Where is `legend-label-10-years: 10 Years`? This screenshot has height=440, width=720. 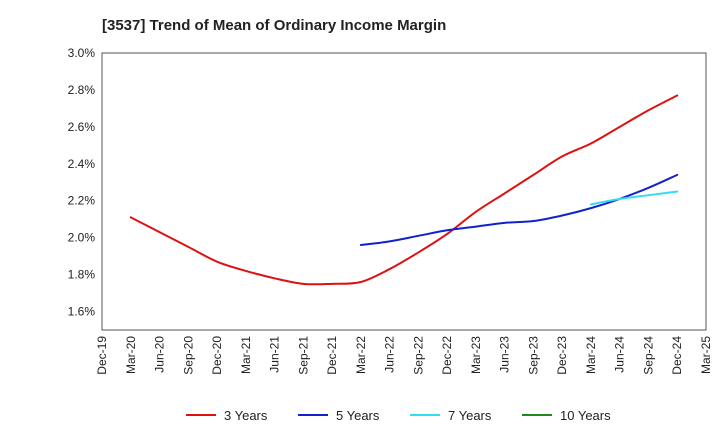
legend-label-10-years: 10 Years is located at coordinates (585, 415).